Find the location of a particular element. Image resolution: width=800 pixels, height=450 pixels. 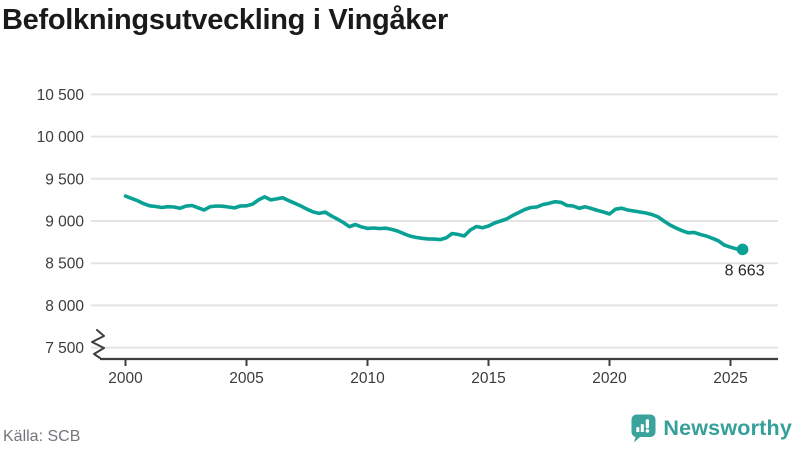

x-axis-tick-label: 2010 is located at coordinates (367, 378).